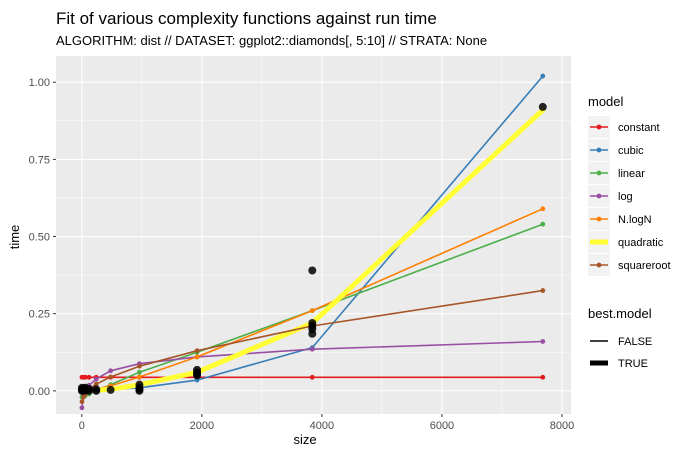 Image resolution: width=693 pixels, height=458 pixels. I want to click on y-tick-label: 0.75, so click(39, 160).